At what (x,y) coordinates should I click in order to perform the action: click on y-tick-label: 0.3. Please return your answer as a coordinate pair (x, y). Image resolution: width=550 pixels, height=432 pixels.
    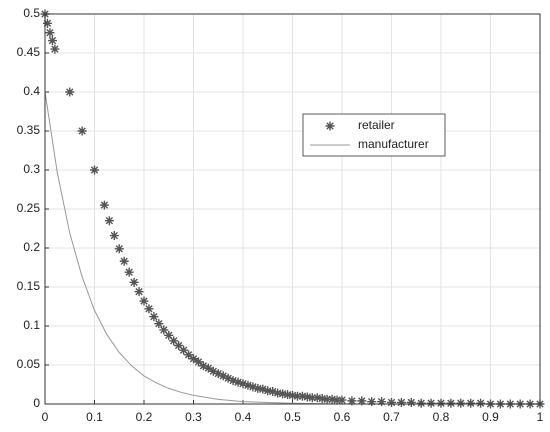
    Looking at the image, I should click on (31, 169).